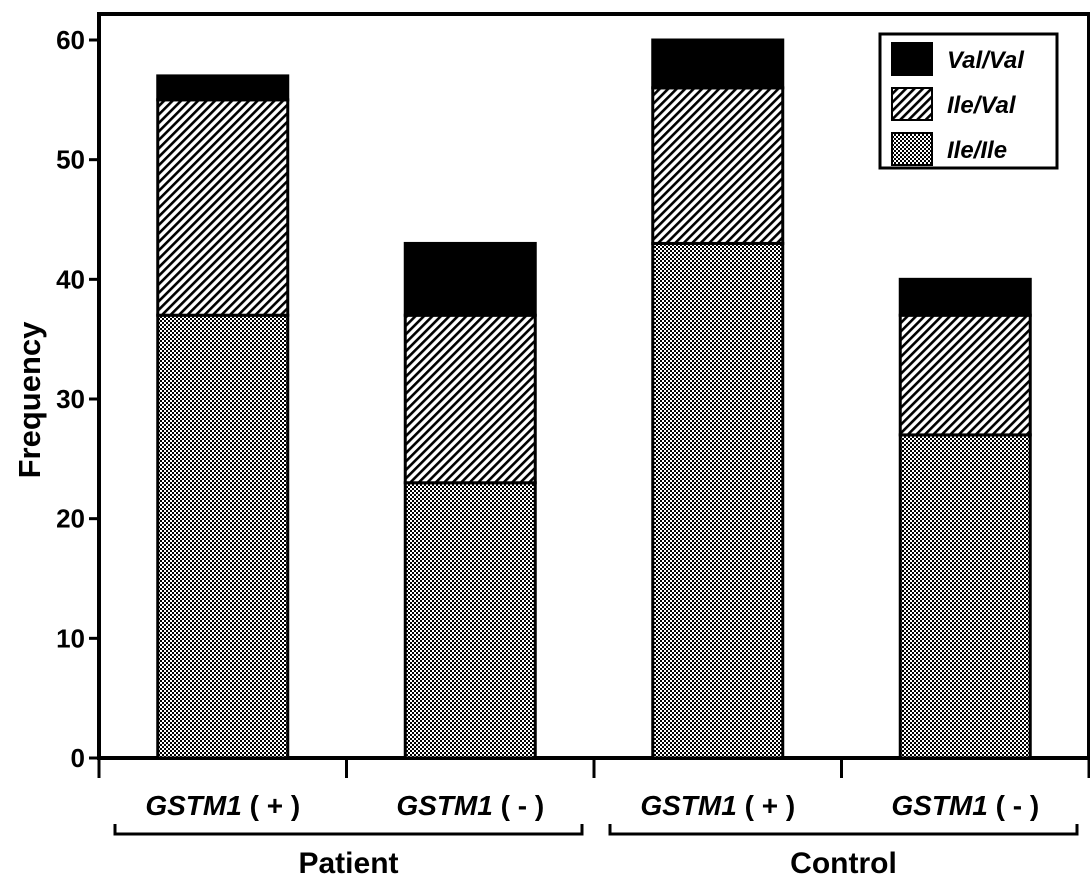 The width and height of the screenshot is (1090, 884). Describe the element at coordinates (986, 60) in the screenshot. I see `legend-label: Val/Val` at that location.